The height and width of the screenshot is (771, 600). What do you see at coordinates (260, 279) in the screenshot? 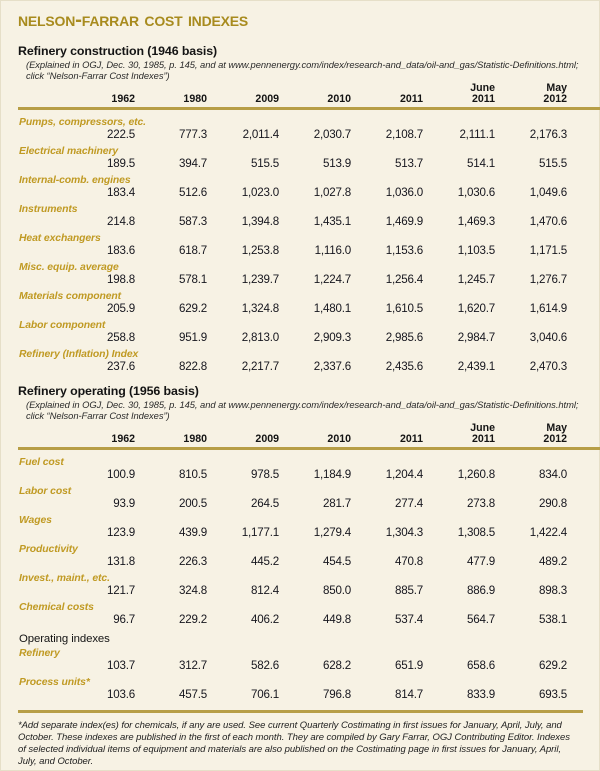
I see `table-cell: 1,239.7` at bounding box center [260, 279].